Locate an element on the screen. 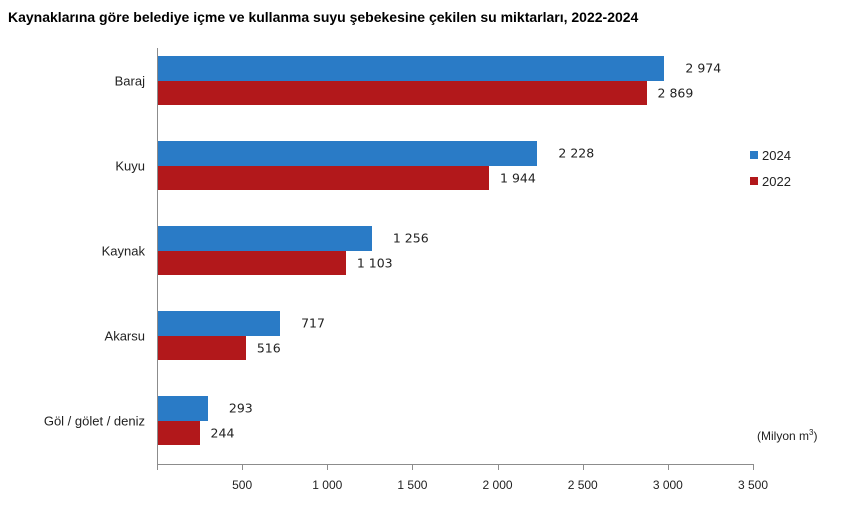  category-label: Kuyu is located at coordinates (130, 165).